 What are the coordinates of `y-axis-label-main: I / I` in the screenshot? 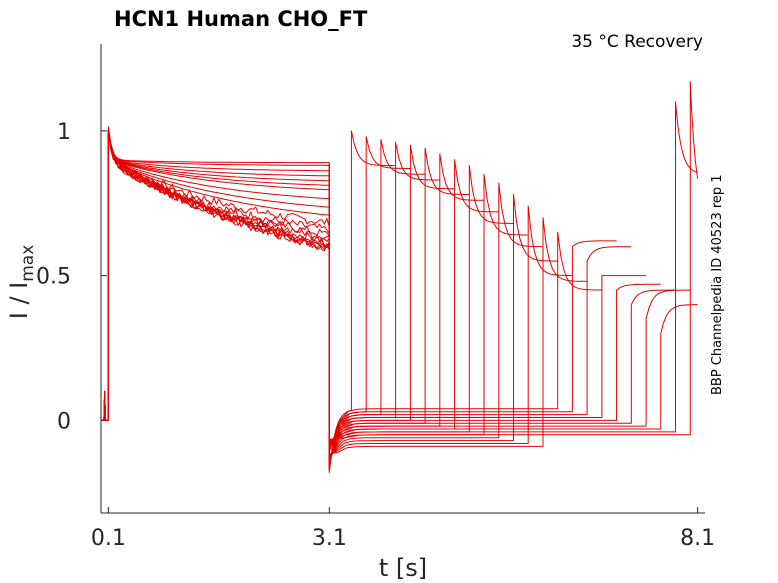 It's located at (19, 301).